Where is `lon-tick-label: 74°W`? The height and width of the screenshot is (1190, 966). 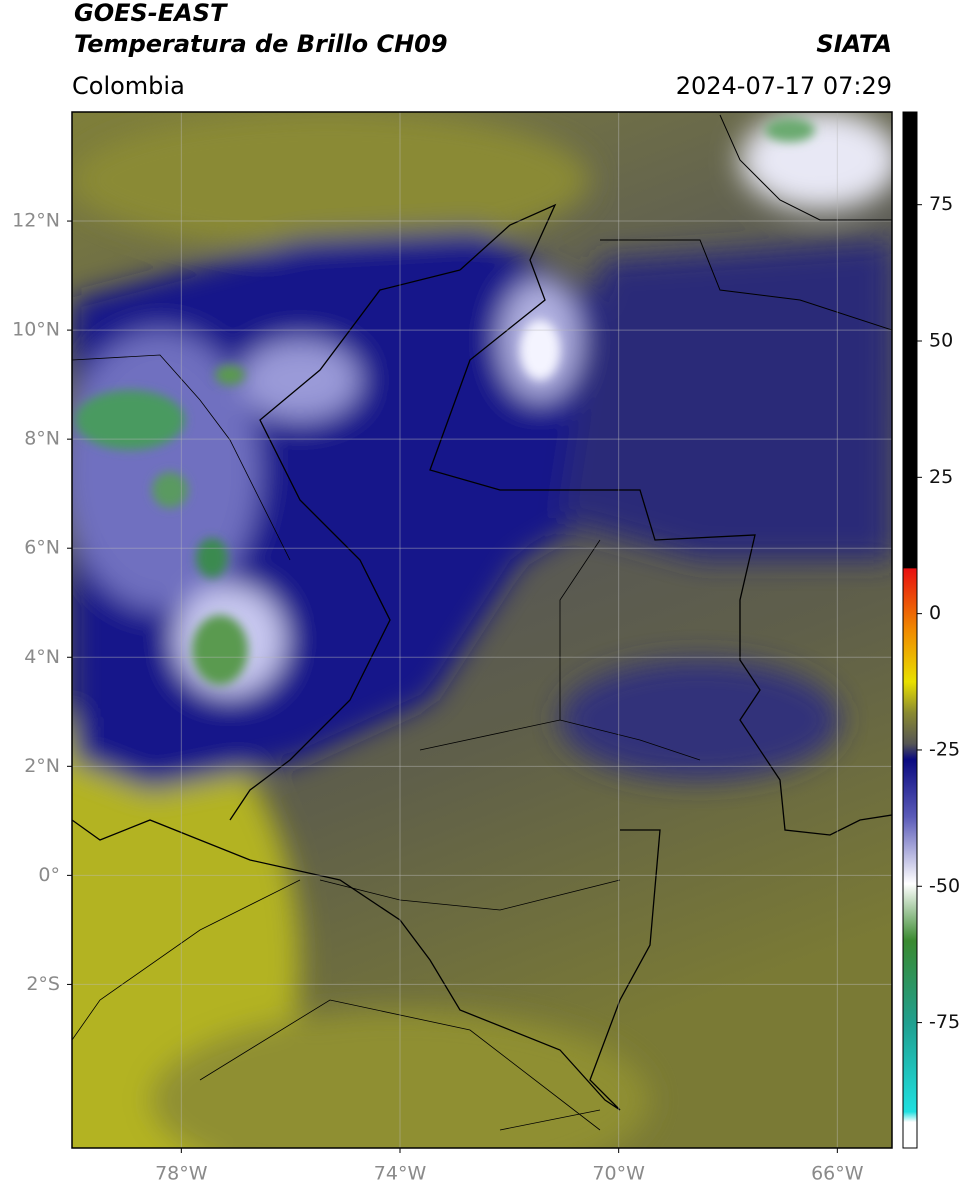
lon-tick-label: 74°W is located at coordinates (400, 1174).